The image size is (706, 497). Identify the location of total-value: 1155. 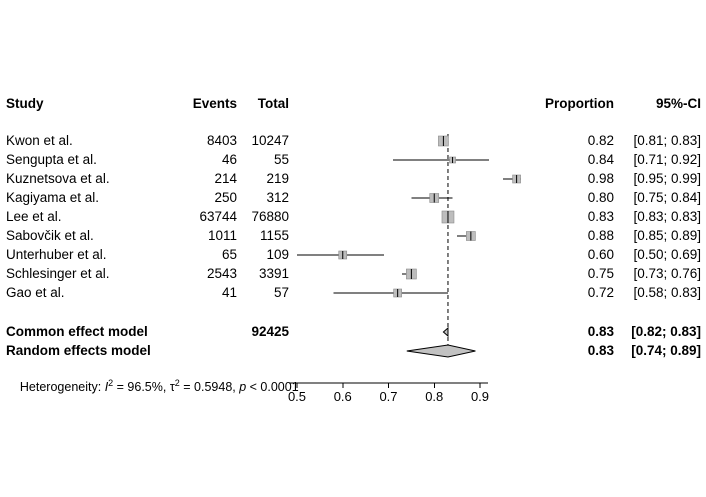
(274, 235).